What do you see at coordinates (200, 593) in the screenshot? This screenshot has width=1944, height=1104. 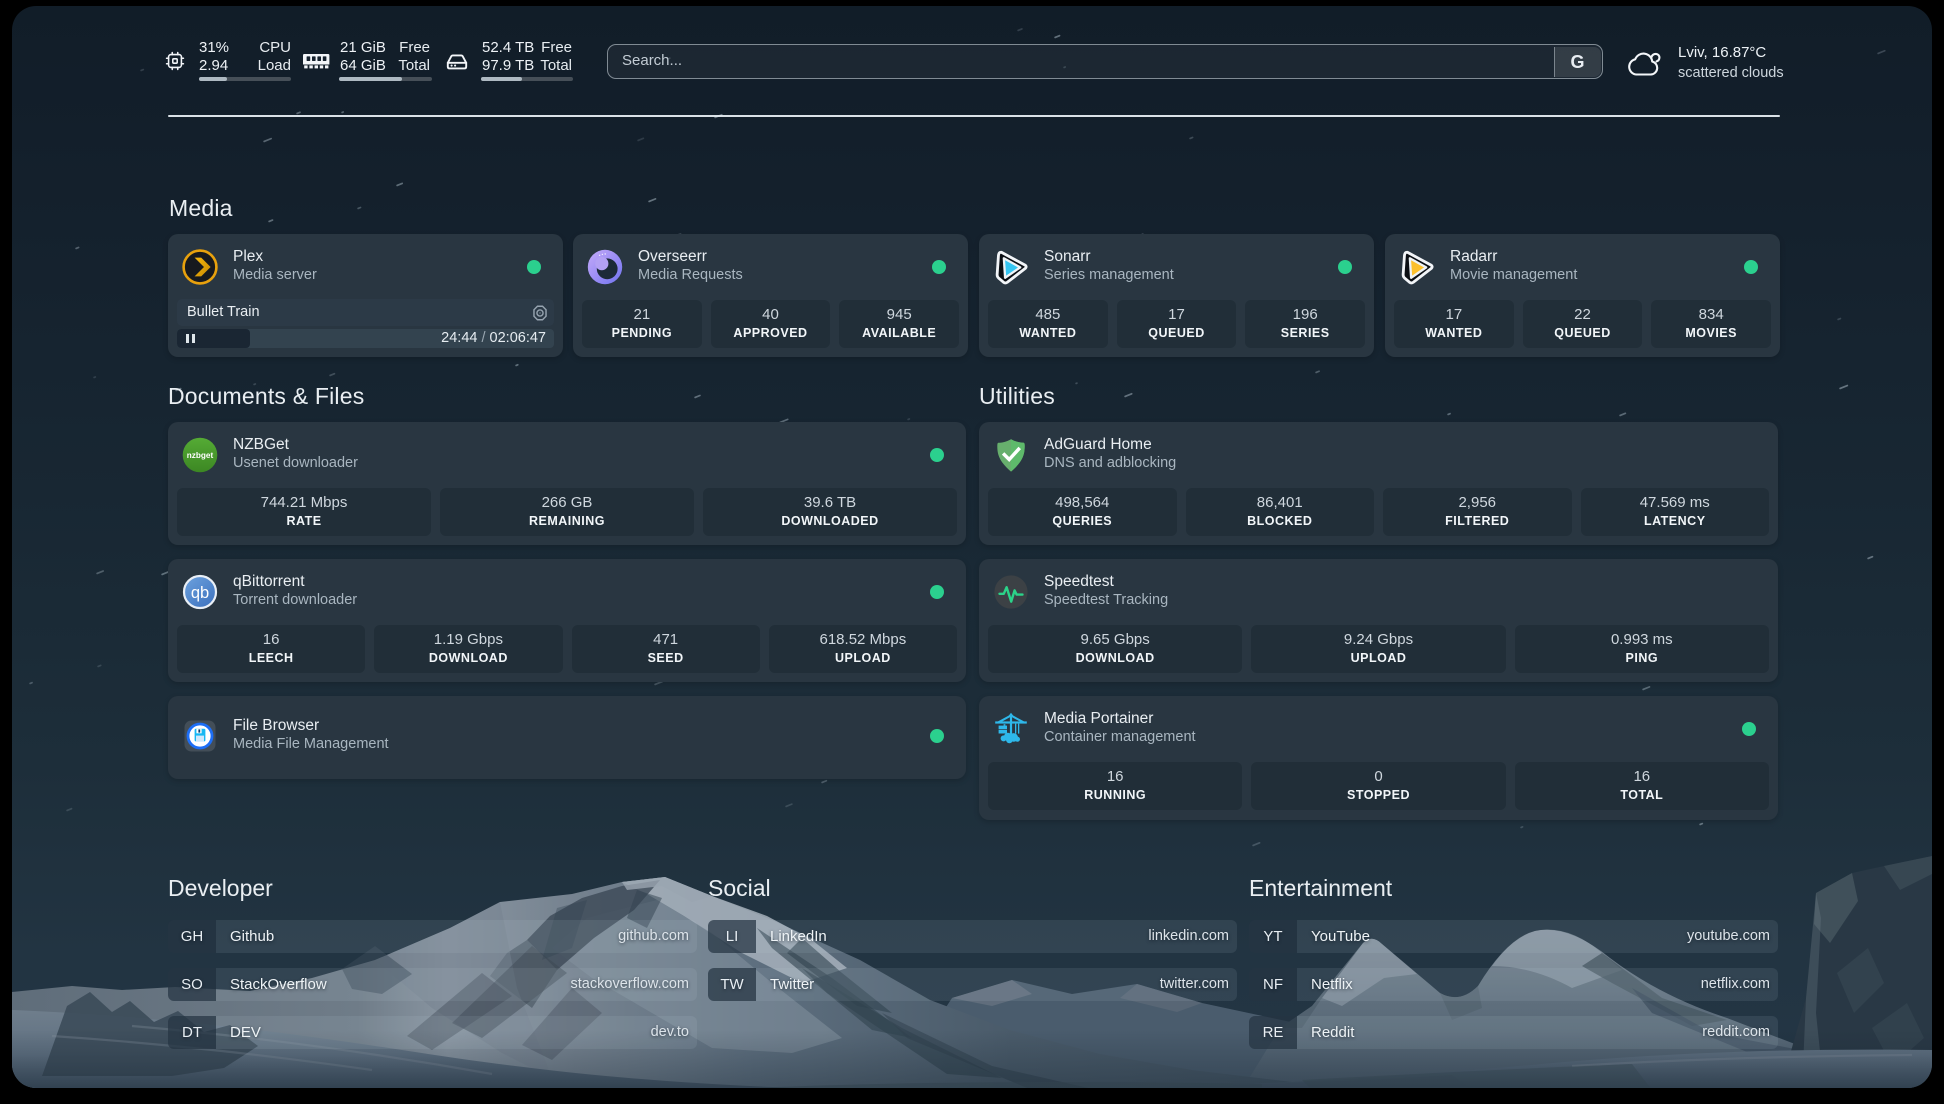 I see `svg-text: qb` at bounding box center [200, 593].